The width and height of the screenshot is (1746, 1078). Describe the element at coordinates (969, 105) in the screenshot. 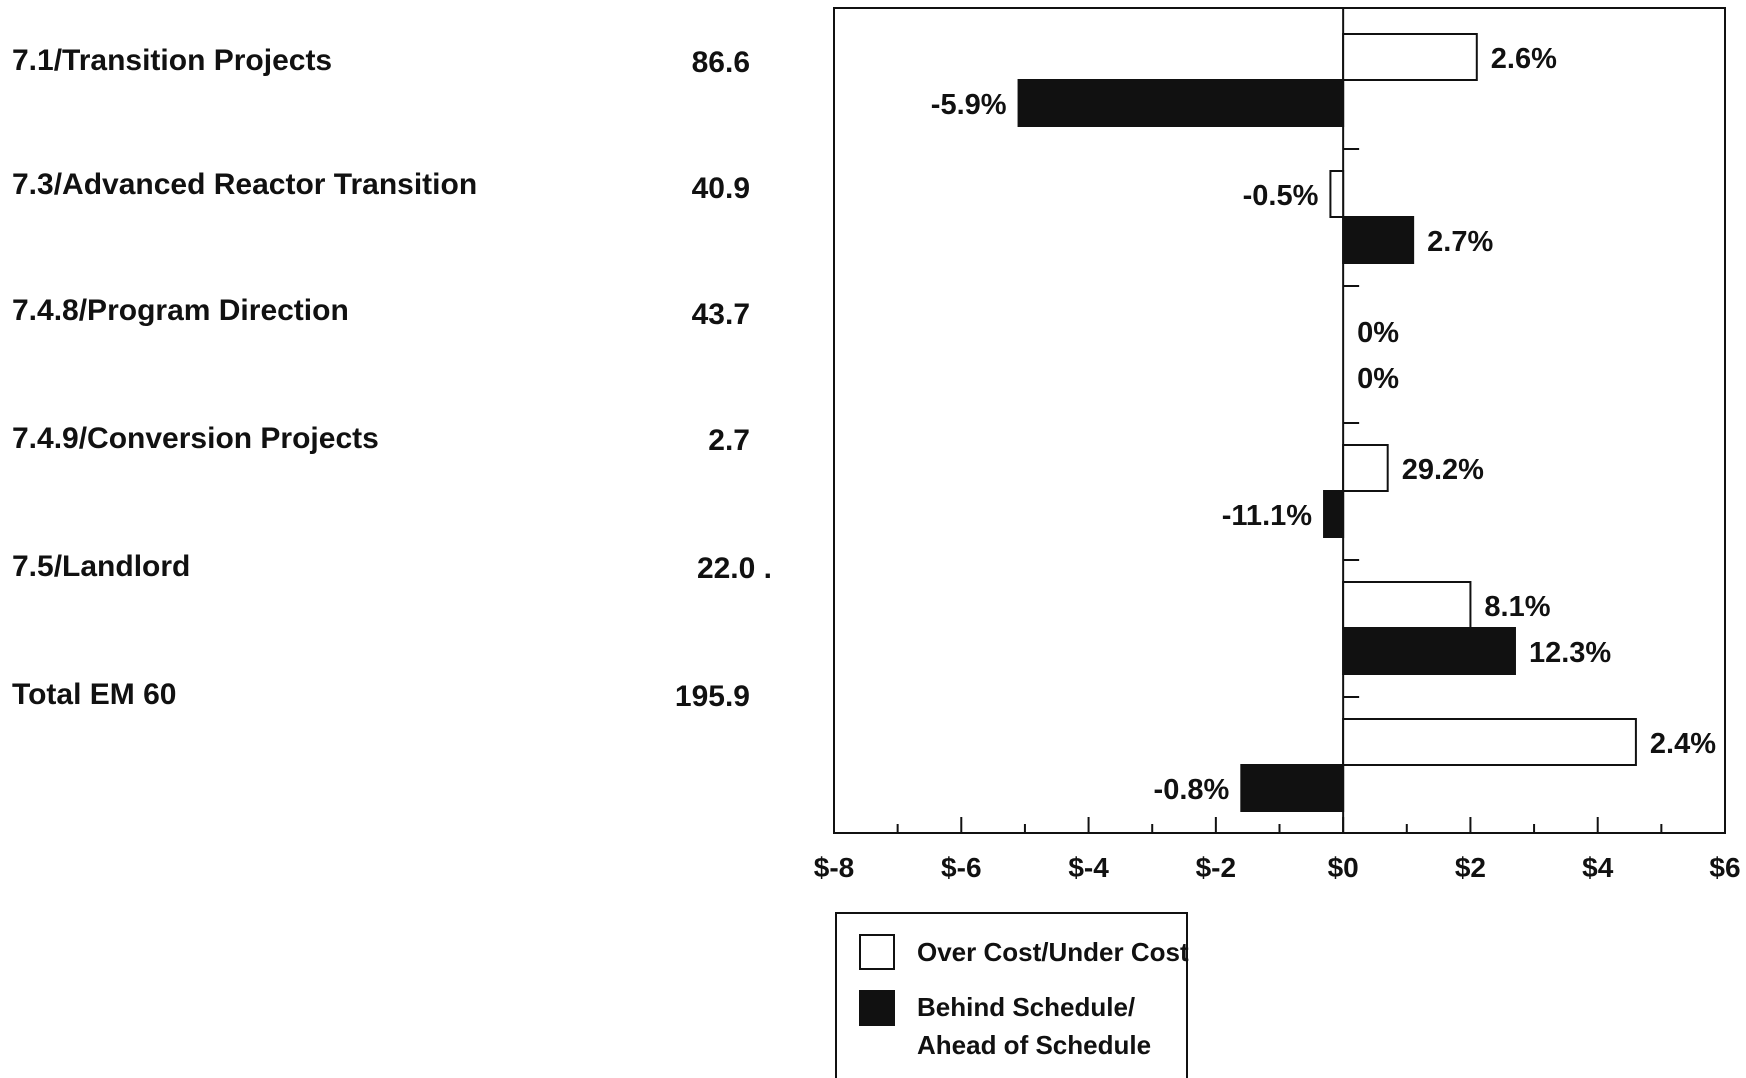

I see `data-label-schedule: -5.9%` at that location.